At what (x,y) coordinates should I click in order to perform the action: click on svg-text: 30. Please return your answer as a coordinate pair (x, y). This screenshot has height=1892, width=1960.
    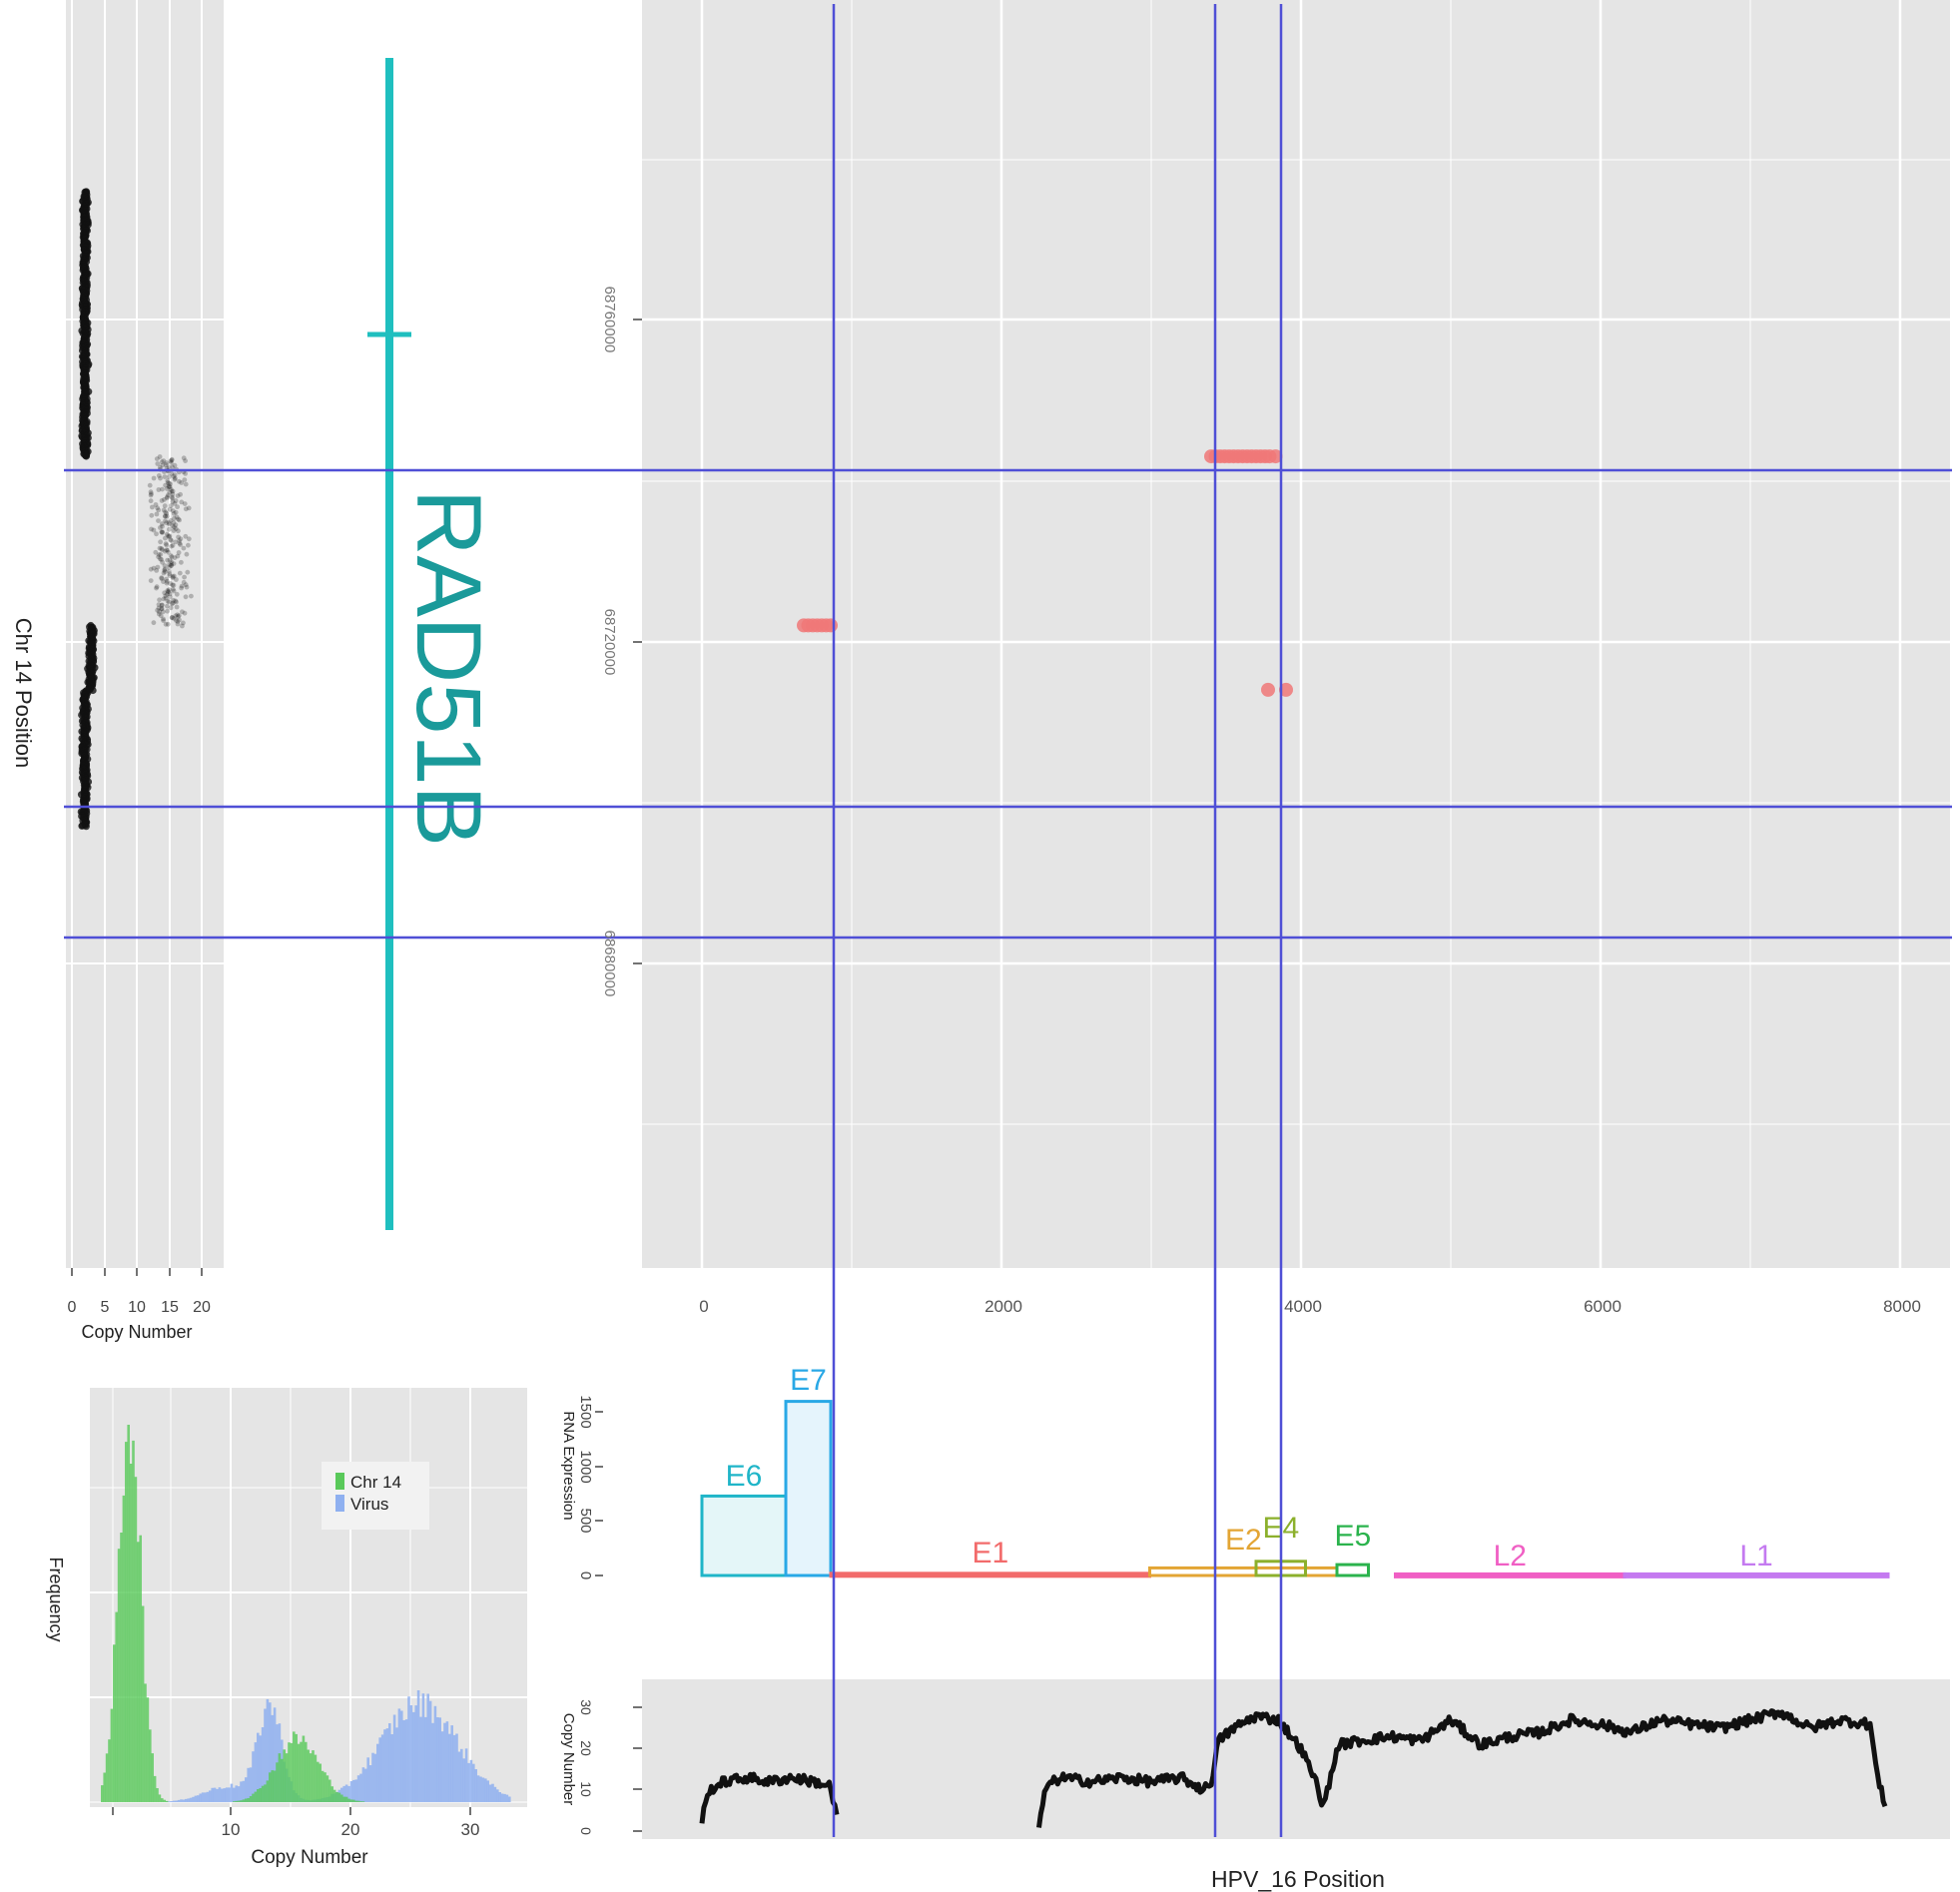
    Looking at the image, I should click on (470, 1829).